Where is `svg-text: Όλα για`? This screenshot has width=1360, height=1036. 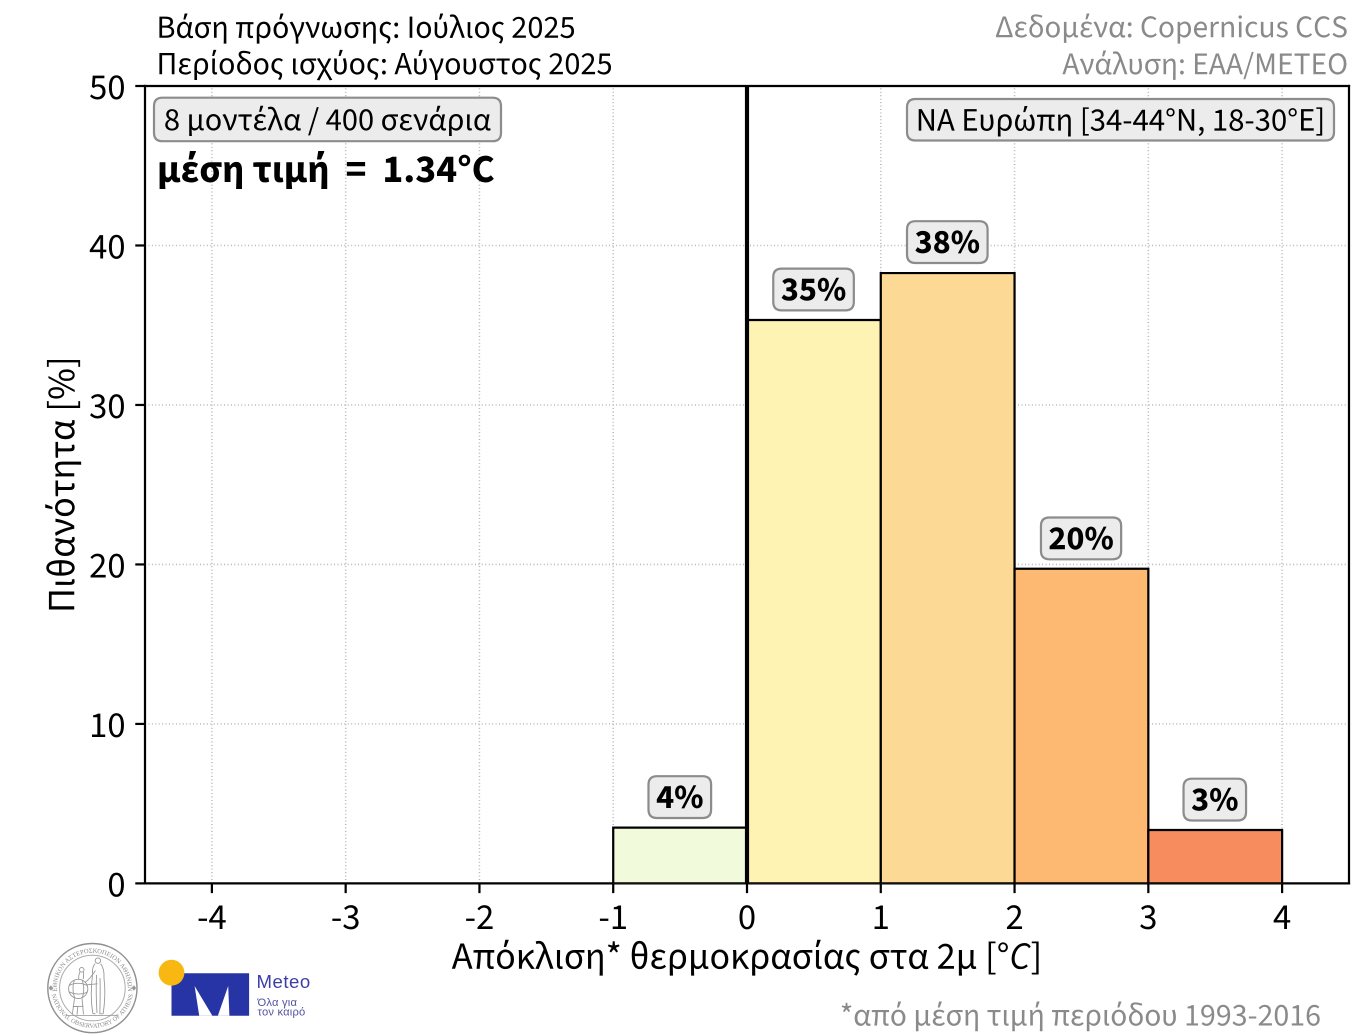
svg-text: Όλα για is located at coordinates (277, 1003).